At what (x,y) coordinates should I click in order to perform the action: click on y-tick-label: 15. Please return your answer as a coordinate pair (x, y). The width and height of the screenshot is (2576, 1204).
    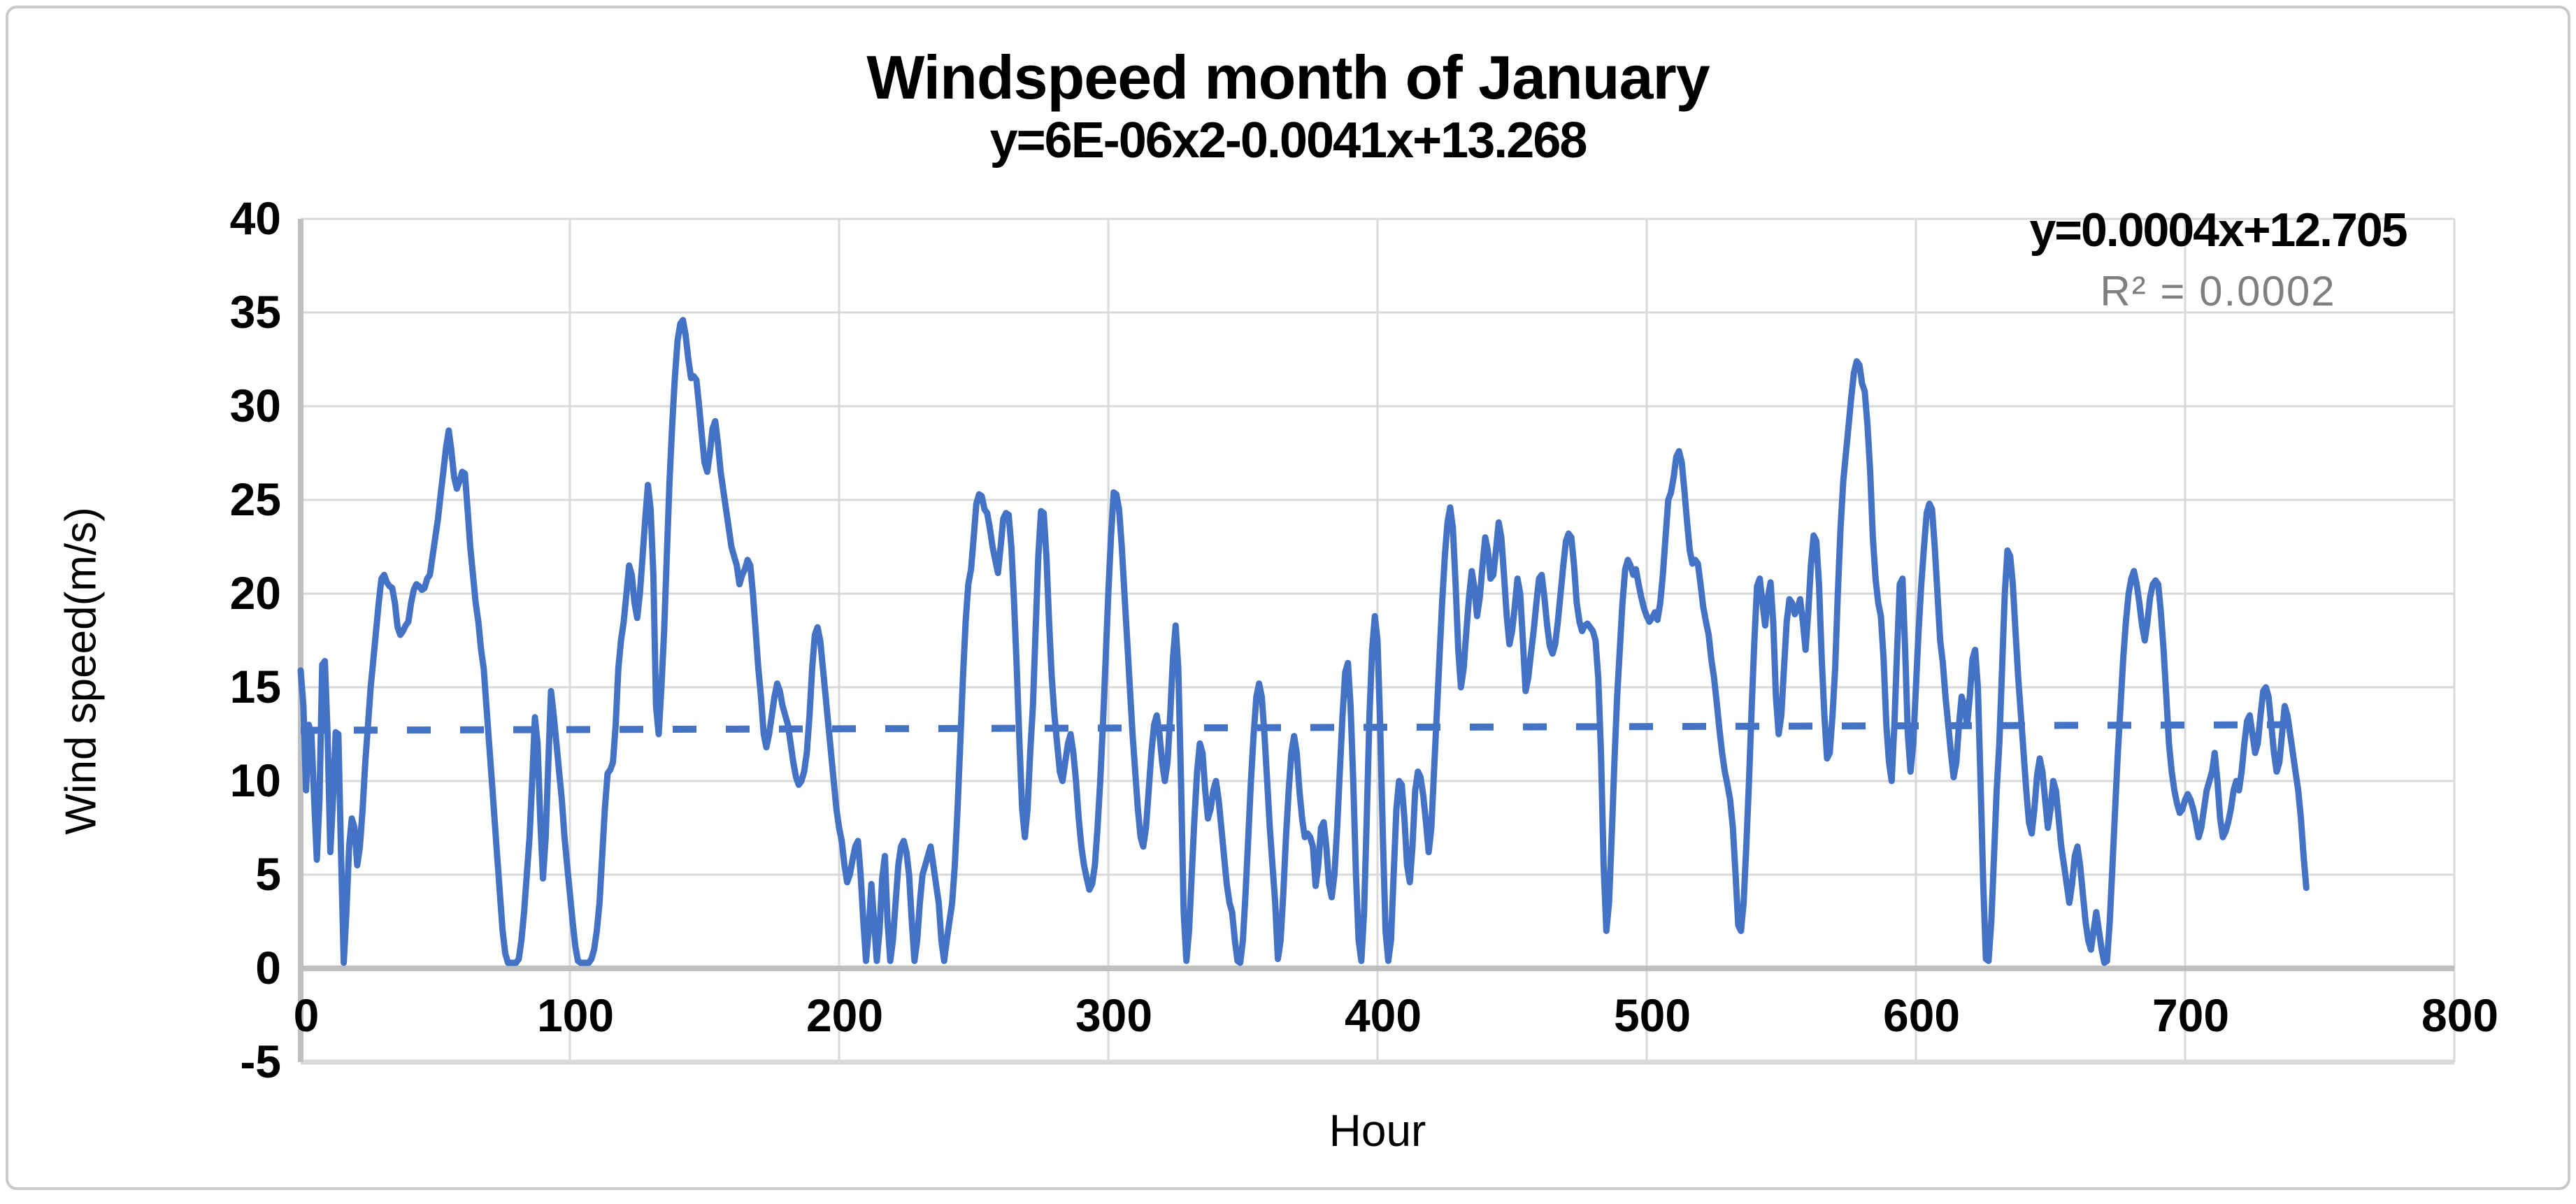
    Looking at the image, I should click on (255, 687).